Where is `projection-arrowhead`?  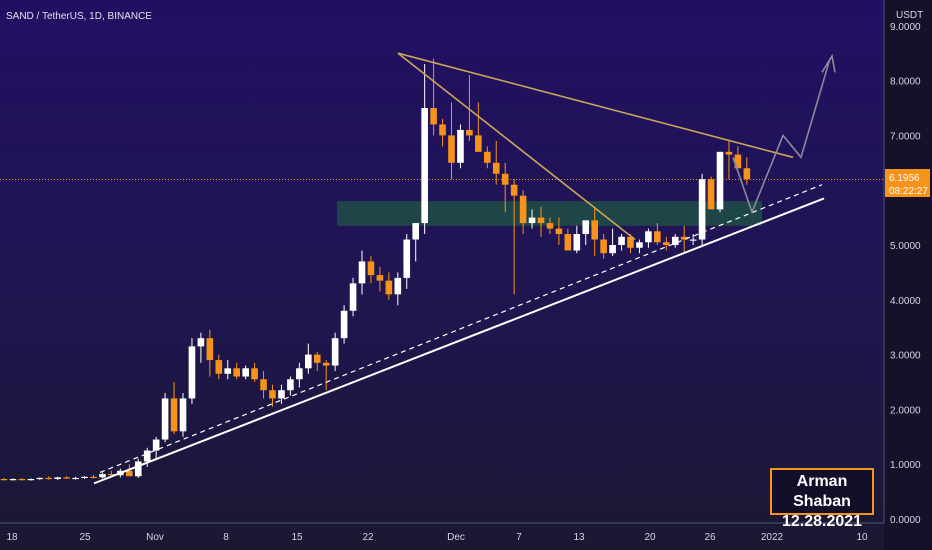
projection-arrowhead is located at coordinates (828, 63).